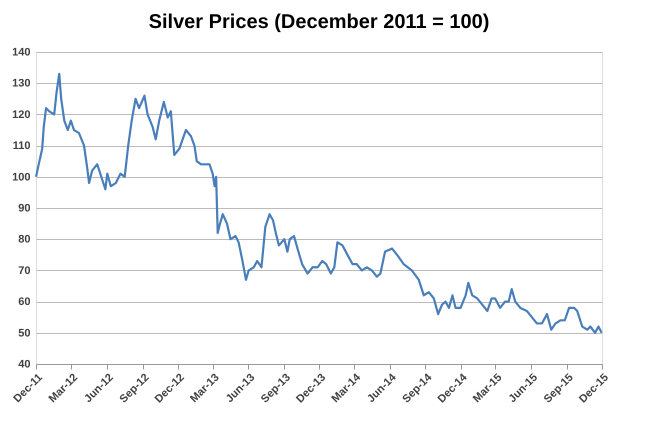 Image resolution: width=647 pixels, height=434 pixels. Describe the element at coordinates (319, 22) in the screenshot. I see `chart-title: Silver Prices (December 2011 = 100)` at that location.